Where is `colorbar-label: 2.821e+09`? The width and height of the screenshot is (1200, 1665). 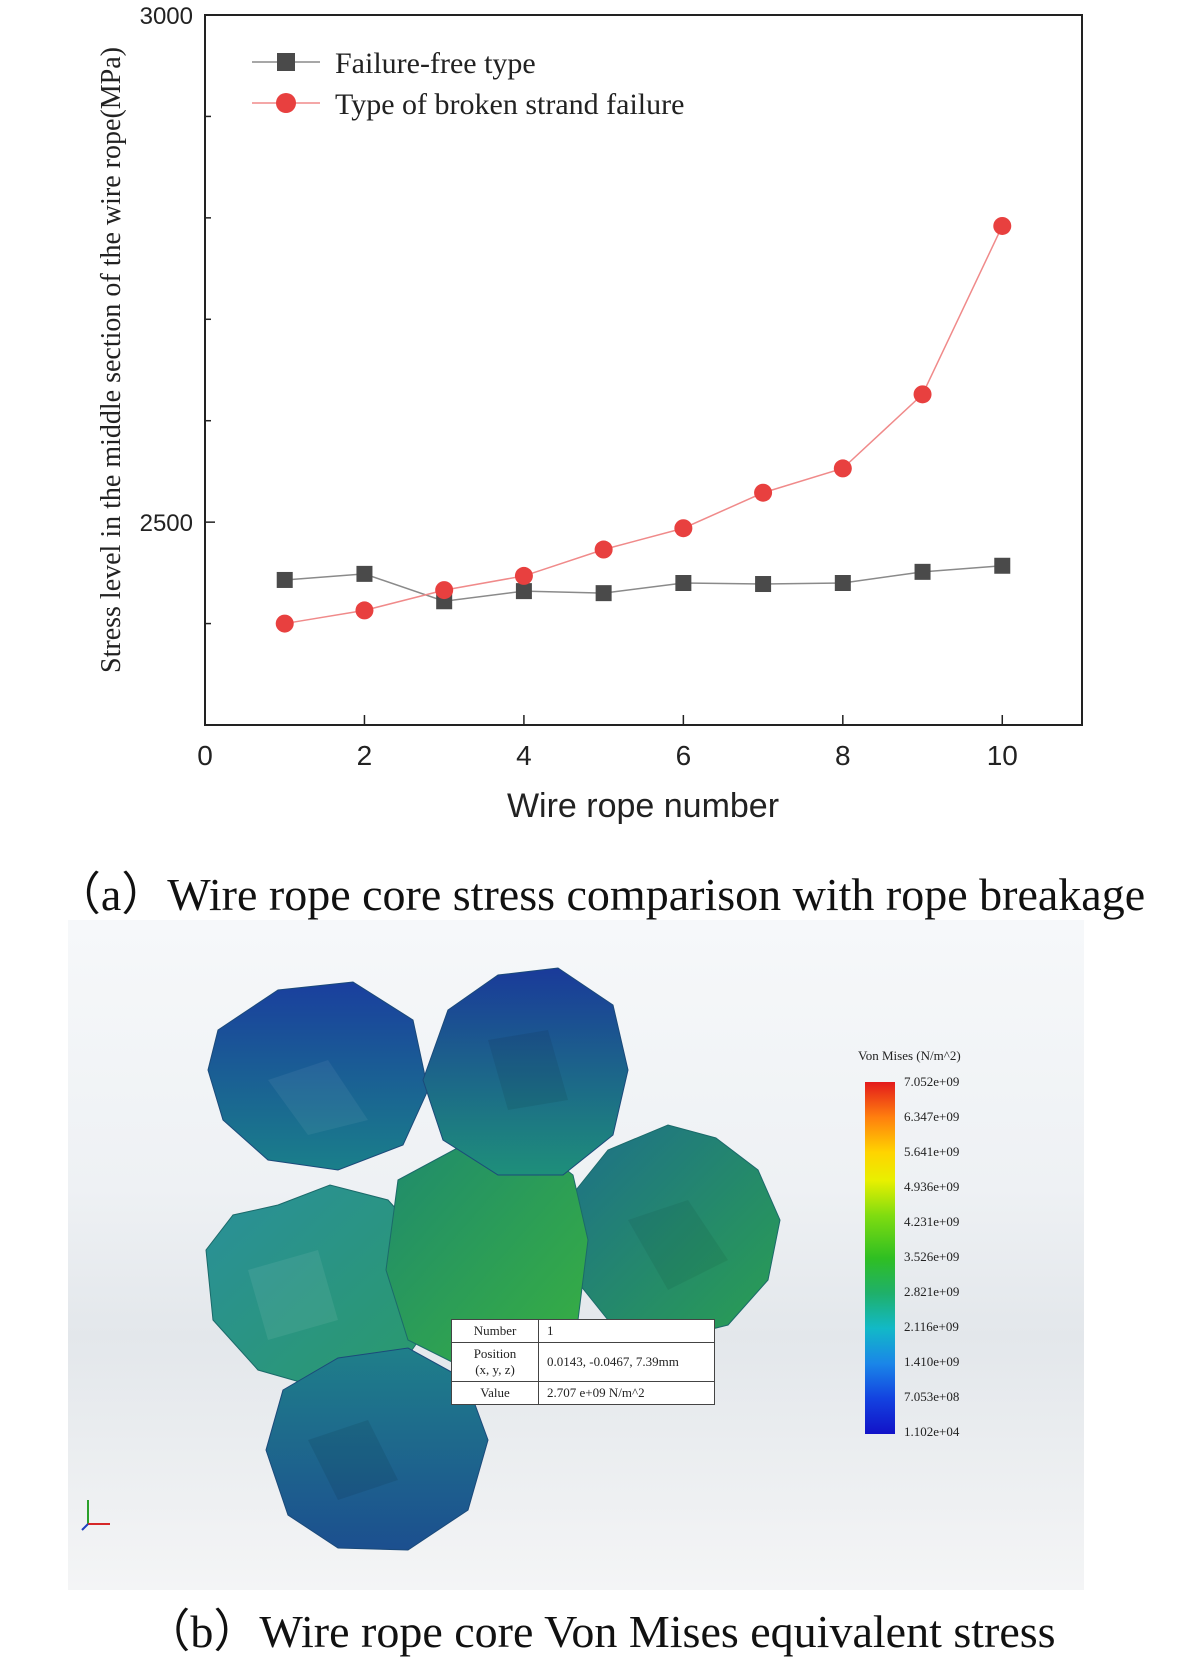
colorbar-label: 2.821e+09 is located at coordinates (932, 1291).